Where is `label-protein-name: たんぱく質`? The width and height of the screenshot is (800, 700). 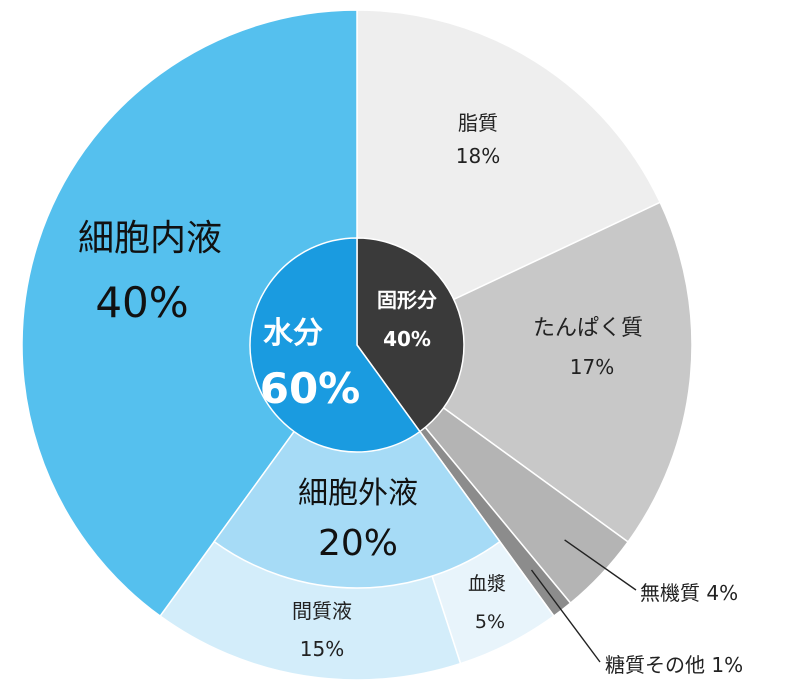
label-protein-name: たんぱく質 is located at coordinates (588, 328).